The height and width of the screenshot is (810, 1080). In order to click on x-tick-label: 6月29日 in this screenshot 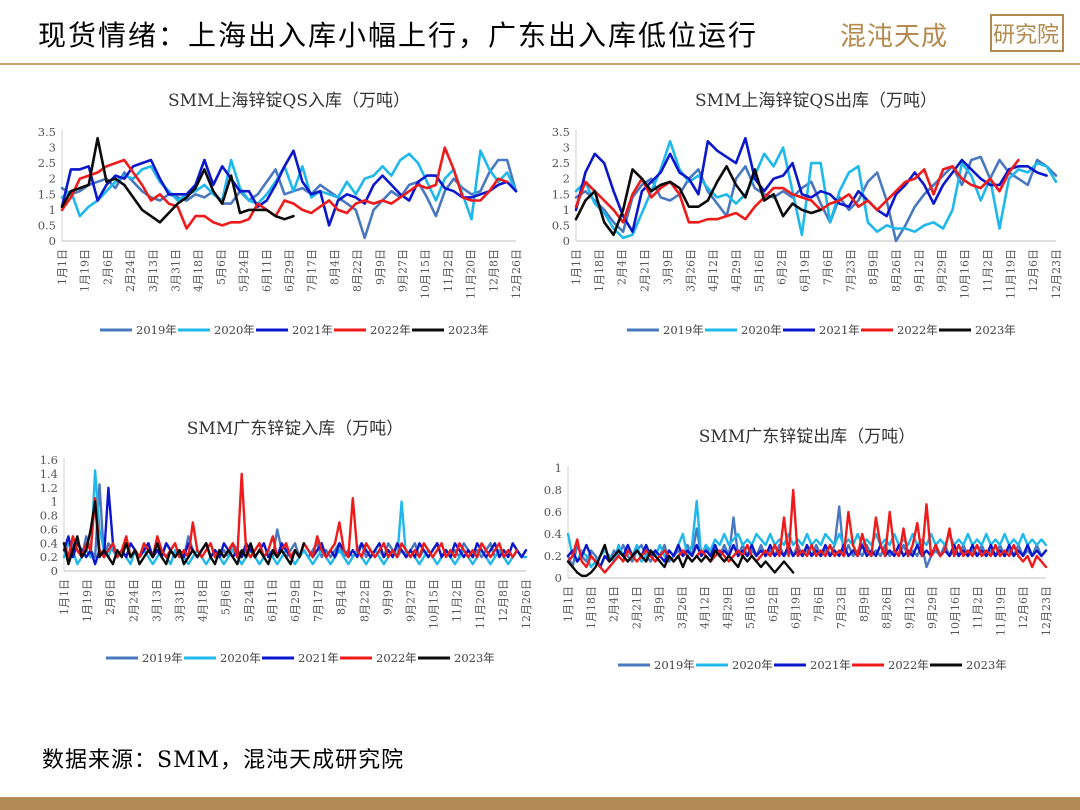, I will do `click(295, 600)`.